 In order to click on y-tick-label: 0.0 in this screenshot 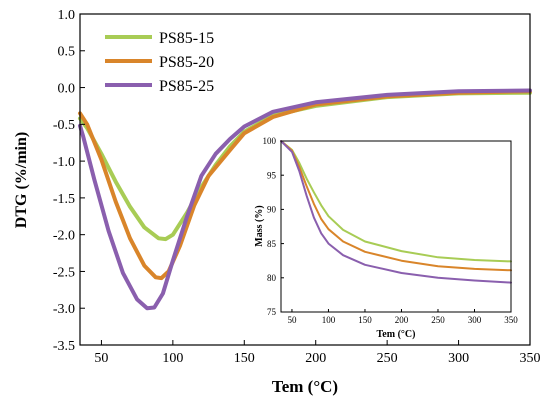, I will do `click(67, 88)`.